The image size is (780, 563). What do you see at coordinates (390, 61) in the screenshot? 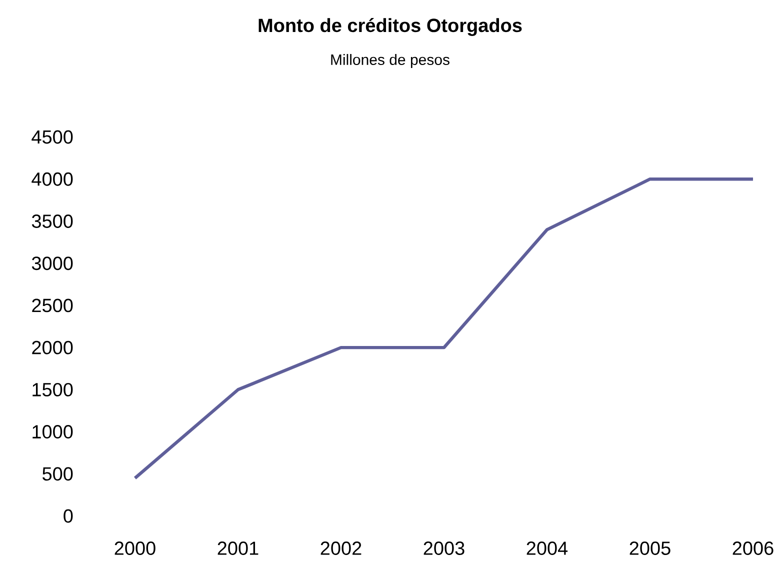
I see `chart-subtitle: Millones de pesos` at bounding box center [390, 61].